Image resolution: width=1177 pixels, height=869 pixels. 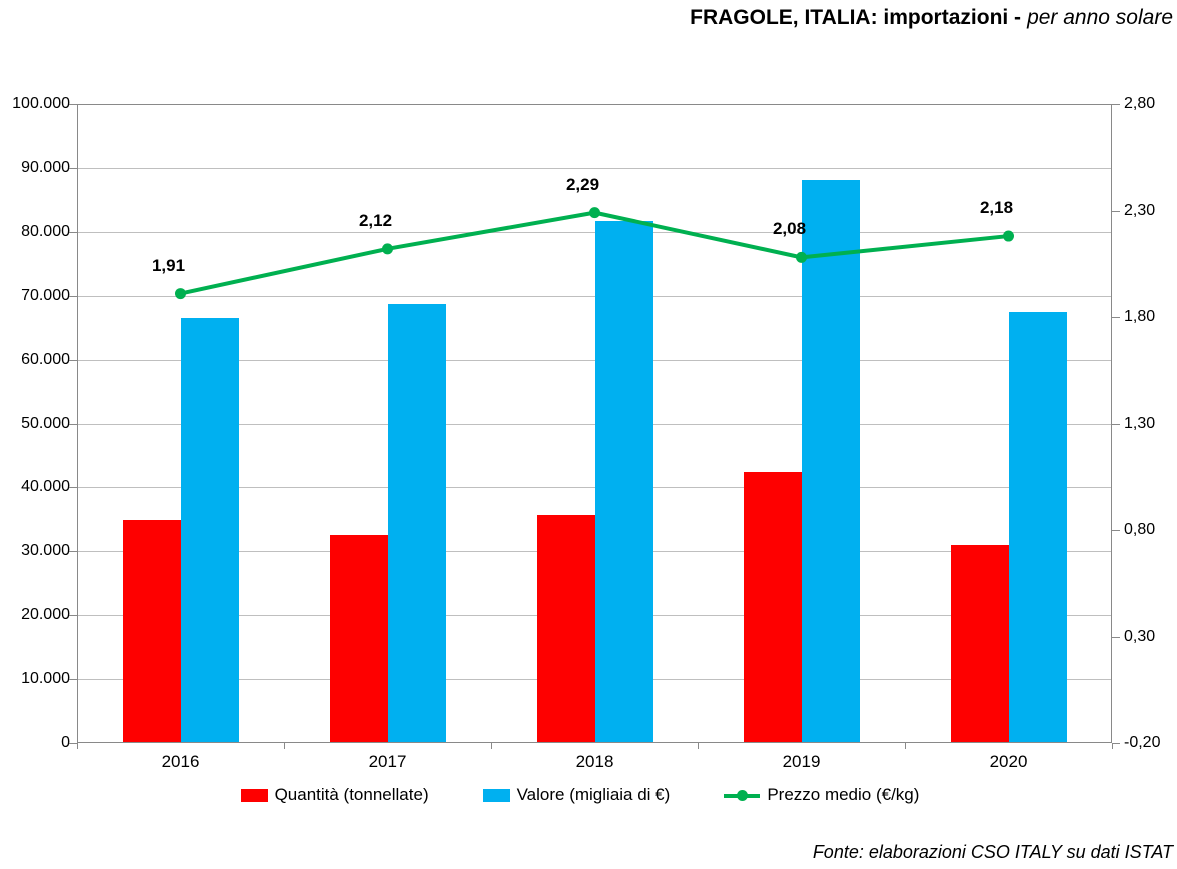 What do you see at coordinates (856, 17) in the screenshot?
I see `chart-title-main: FRAGOLE, ITALIA: importazioni -` at bounding box center [856, 17].